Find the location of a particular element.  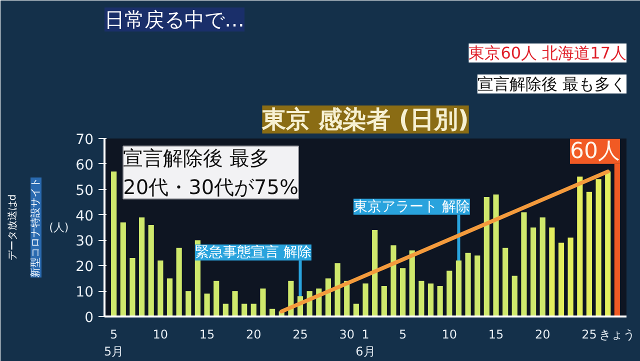

x-tick-label: 5 5月 is located at coordinates (114, 343).